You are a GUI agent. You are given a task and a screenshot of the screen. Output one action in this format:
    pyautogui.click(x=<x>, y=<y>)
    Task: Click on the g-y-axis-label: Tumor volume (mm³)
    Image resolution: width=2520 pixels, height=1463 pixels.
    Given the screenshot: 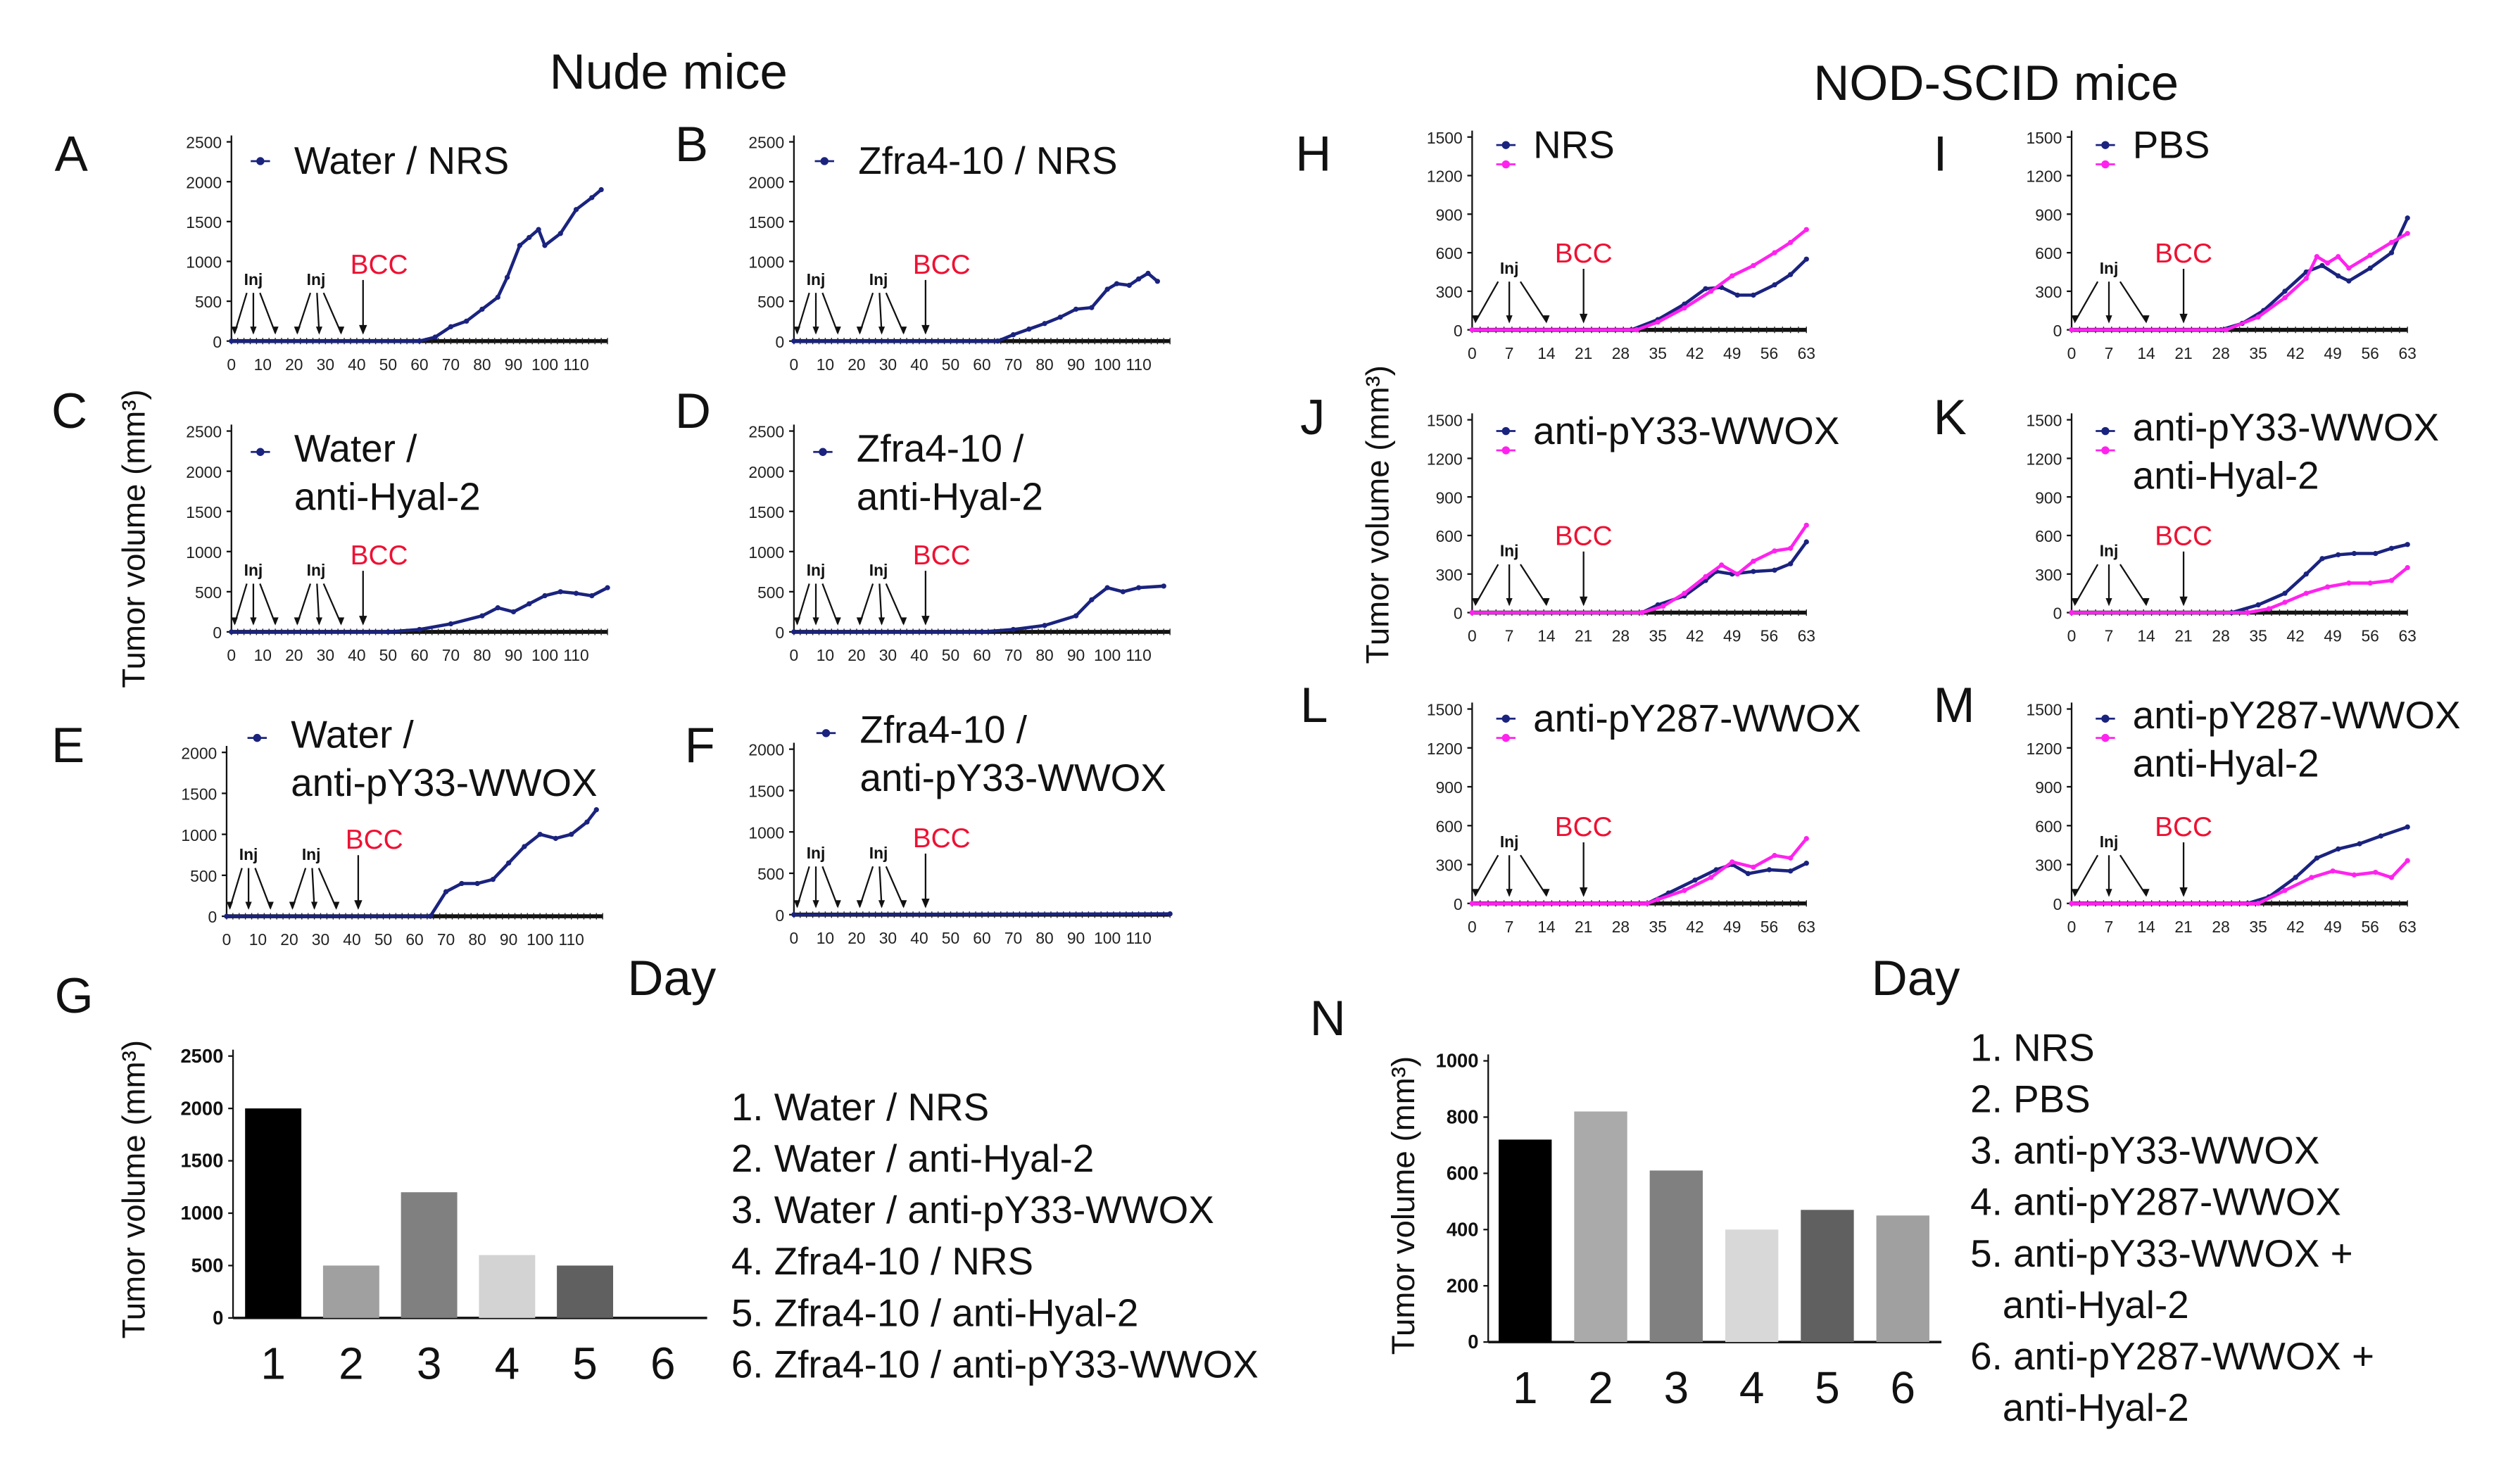 What is the action you would take?
    pyautogui.click(x=133, y=1189)
    